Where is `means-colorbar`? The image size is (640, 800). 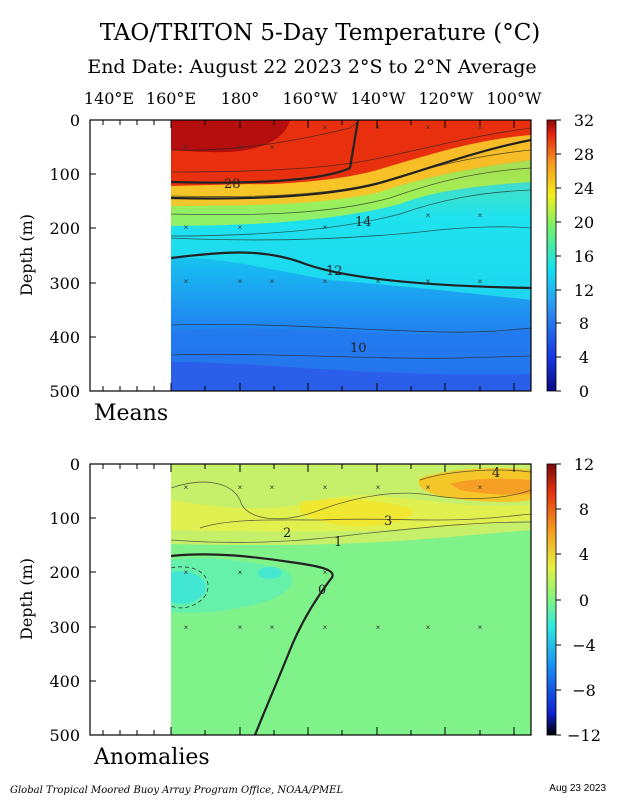
means-colorbar is located at coordinates (551, 255).